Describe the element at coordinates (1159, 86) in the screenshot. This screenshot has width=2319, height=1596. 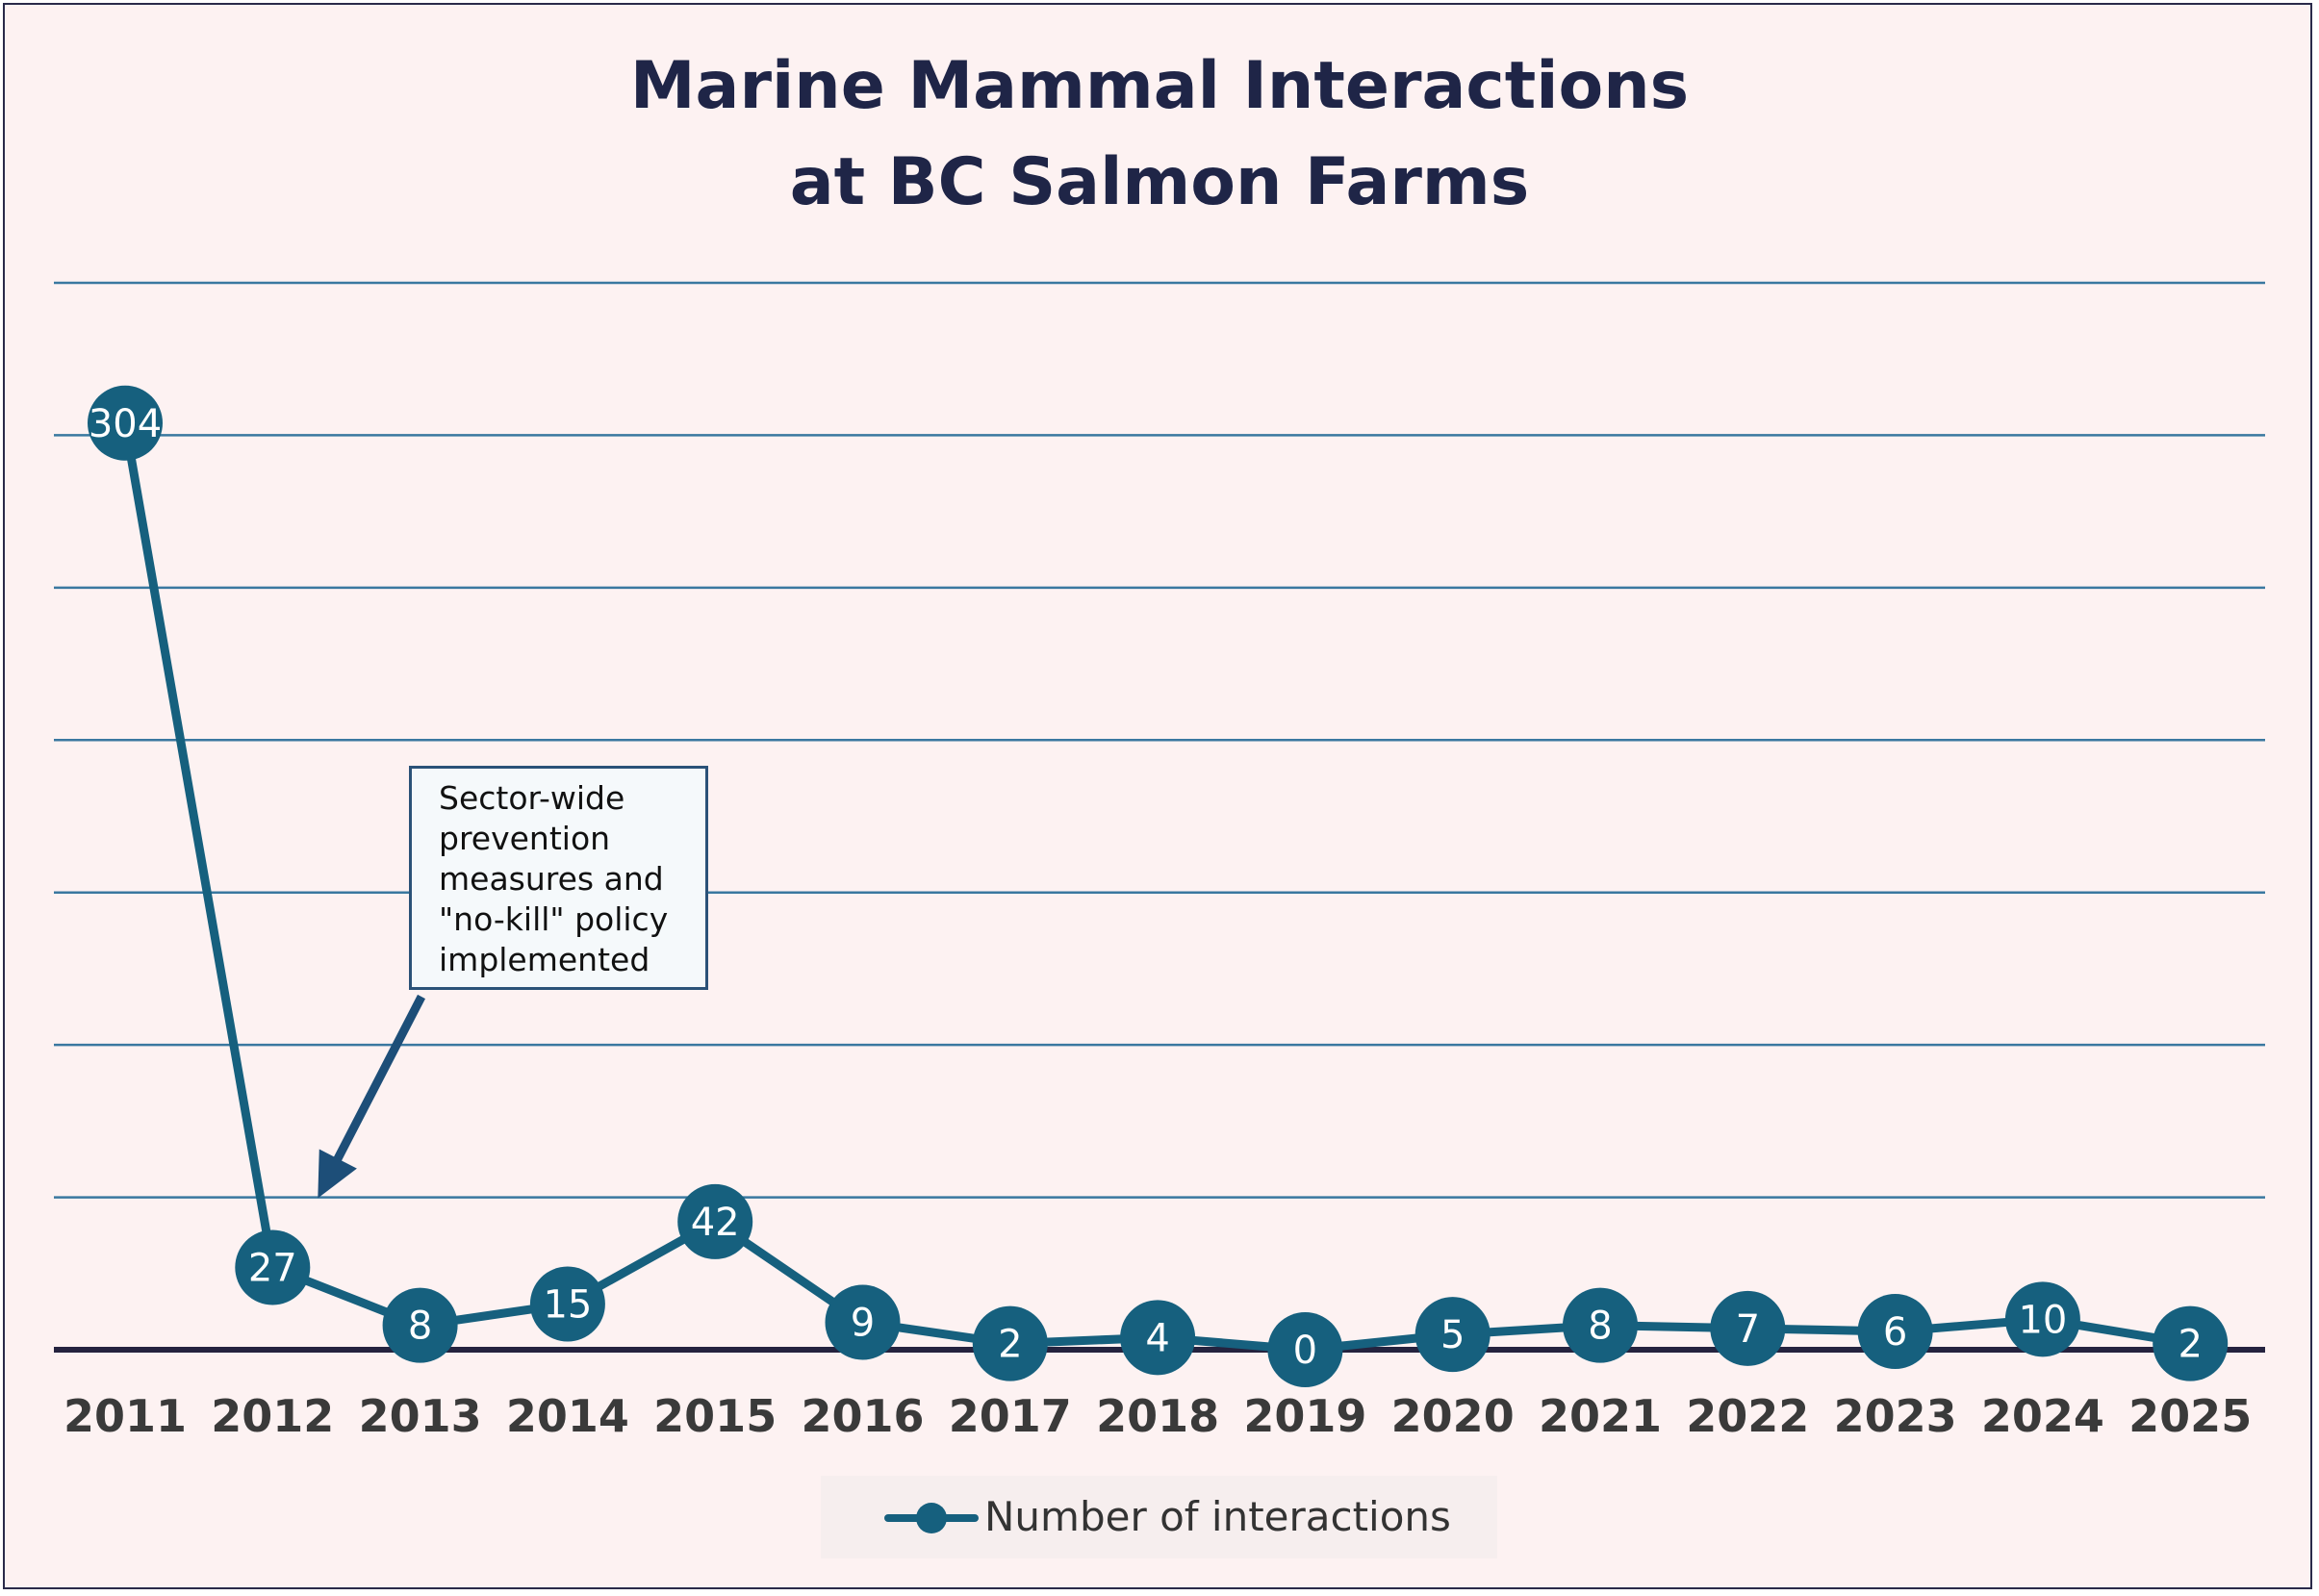
I see `chart-title-line-1: Marine Mammal Interactions` at that location.